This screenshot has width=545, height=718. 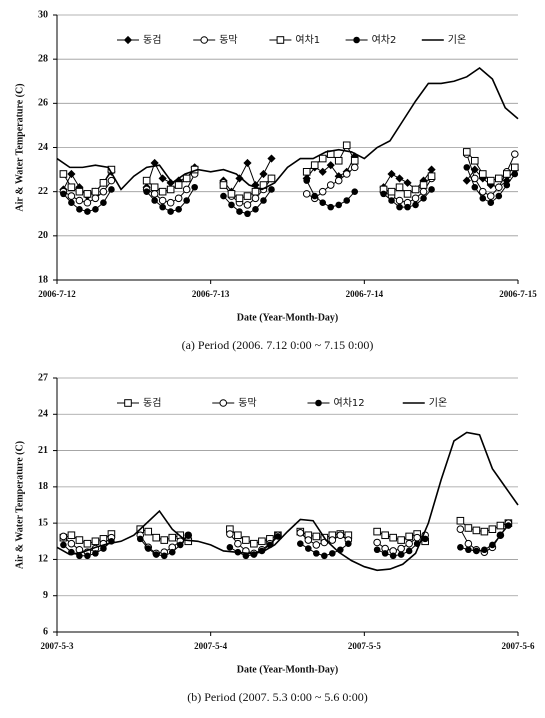 I want to click on y-tick-label: 27, so click(x=43, y=377).